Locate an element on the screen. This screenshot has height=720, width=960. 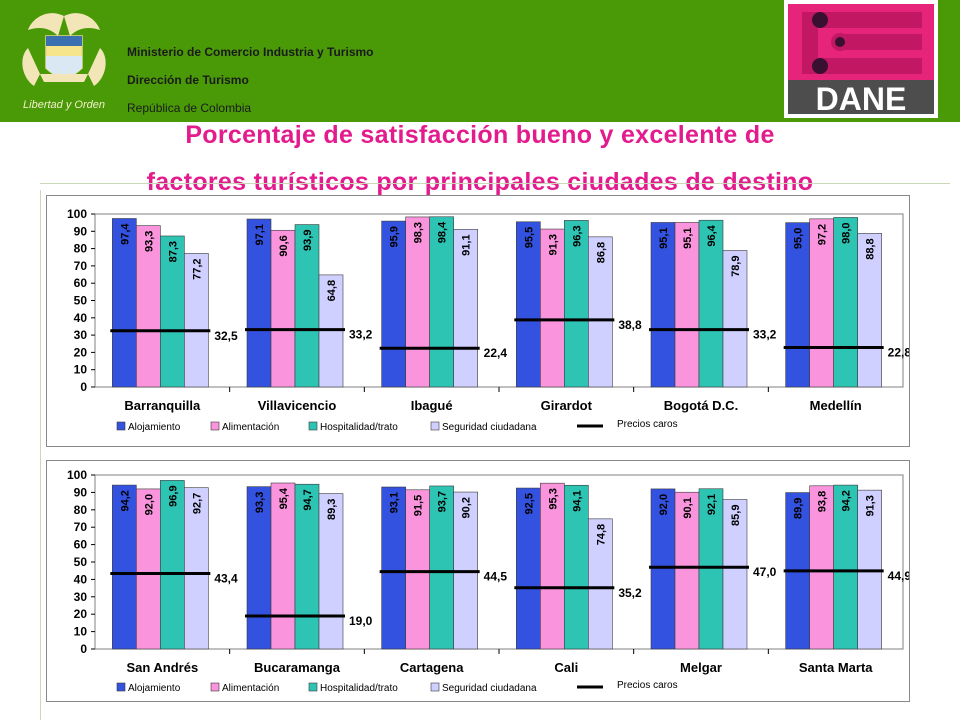
bar-data-label: 93,1 is located at coordinates (395, 502).